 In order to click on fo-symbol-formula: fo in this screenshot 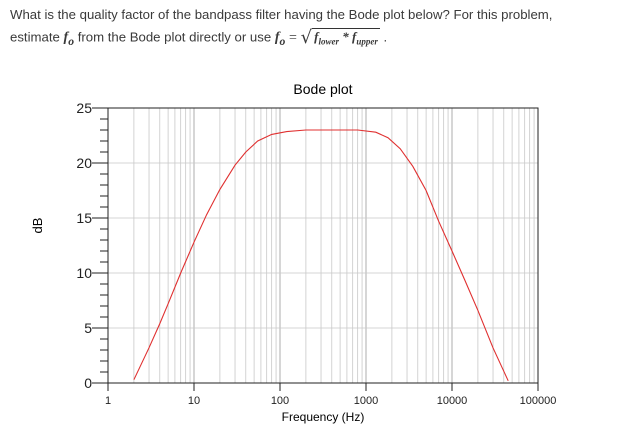, I will do `click(280, 39)`.